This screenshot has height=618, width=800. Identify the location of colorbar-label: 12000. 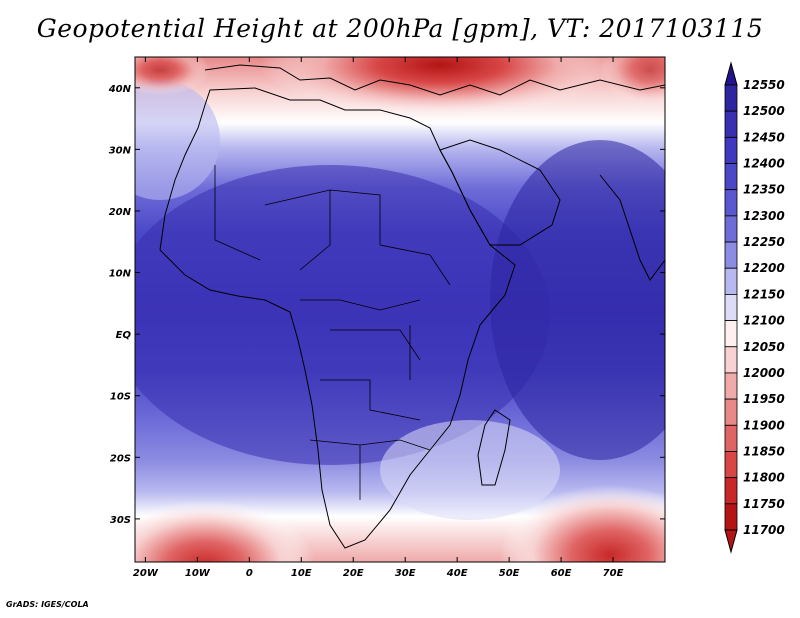
(764, 373).